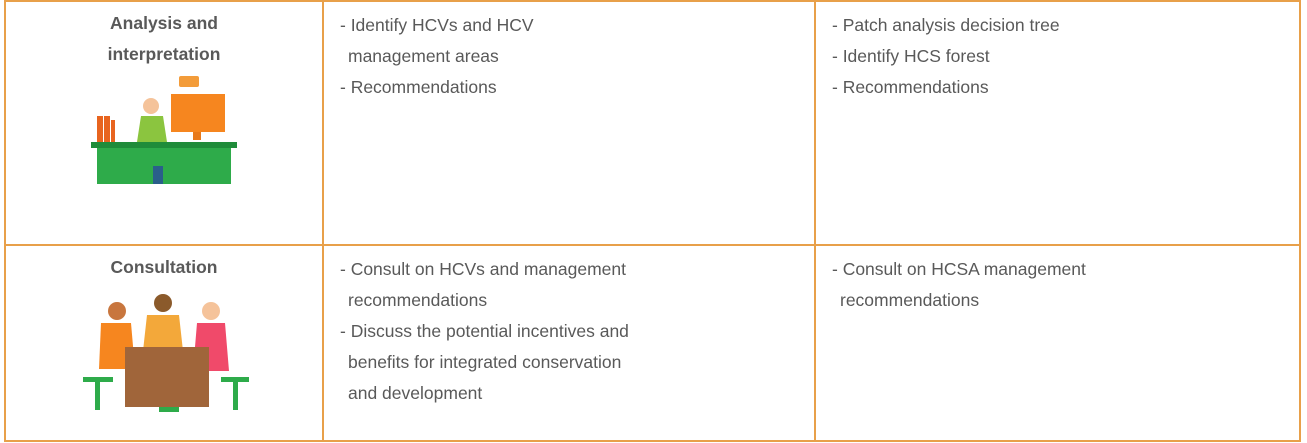  I want to click on bullet-line: - Patch analysis decision tree, so click(946, 25).